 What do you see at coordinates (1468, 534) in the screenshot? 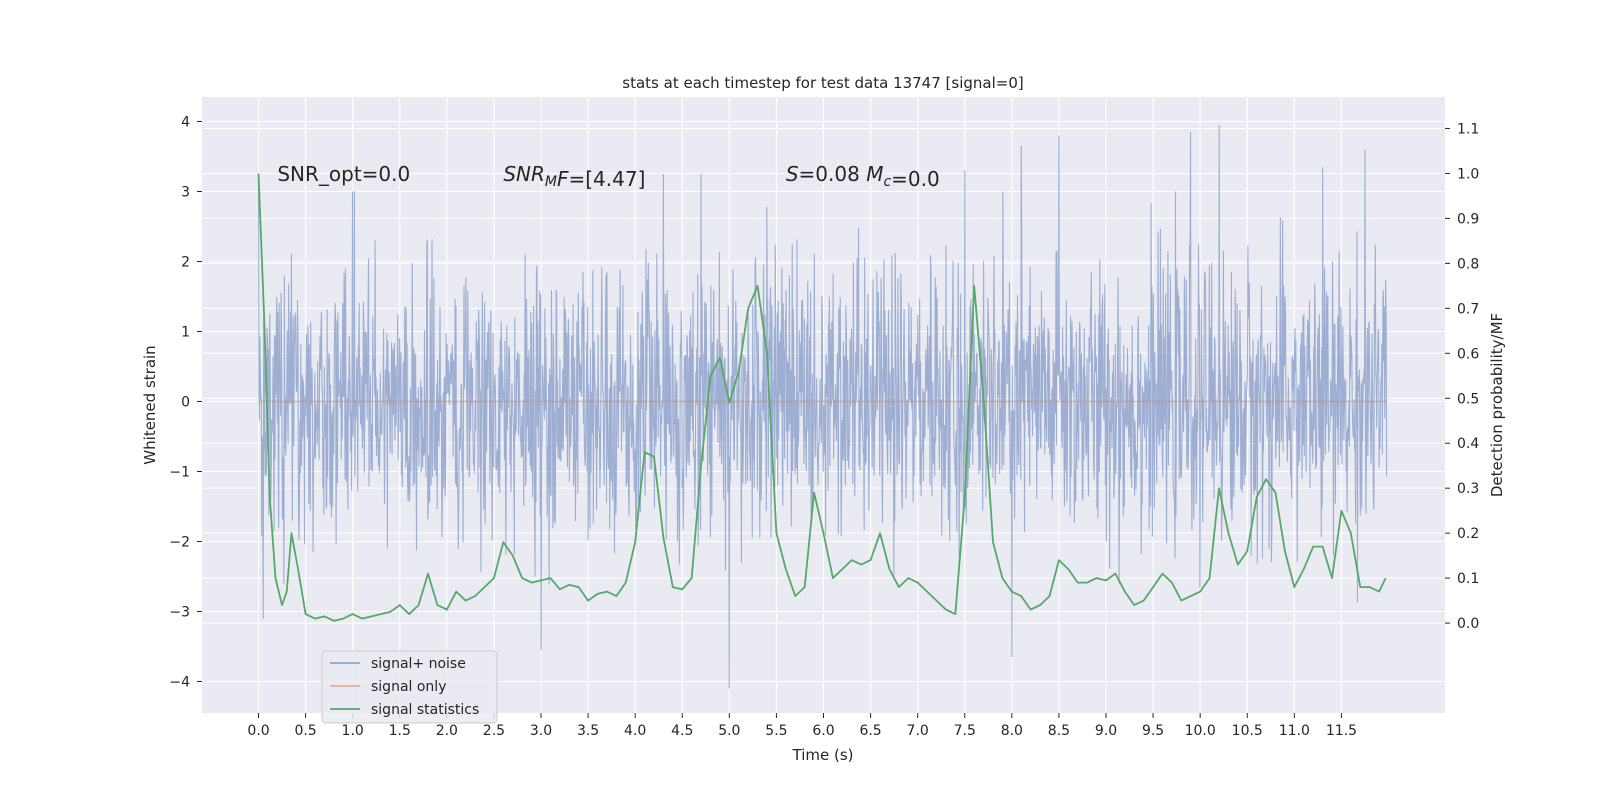
I see `y-right-tick-label-2: 0.2` at bounding box center [1468, 534].